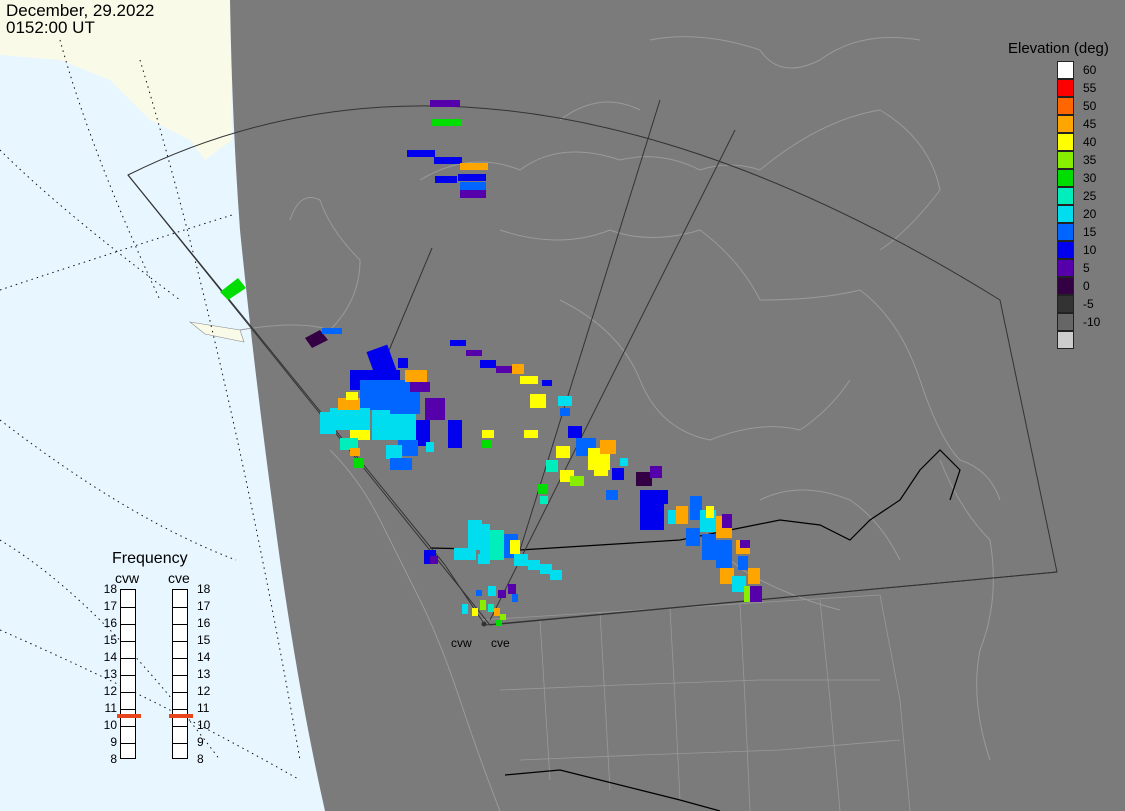 The height and width of the screenshot is (811, 1125). What do you see at coordinates (116, 80) in the screenshot?
I see `daylight-land` at bounding box center [116, 80].